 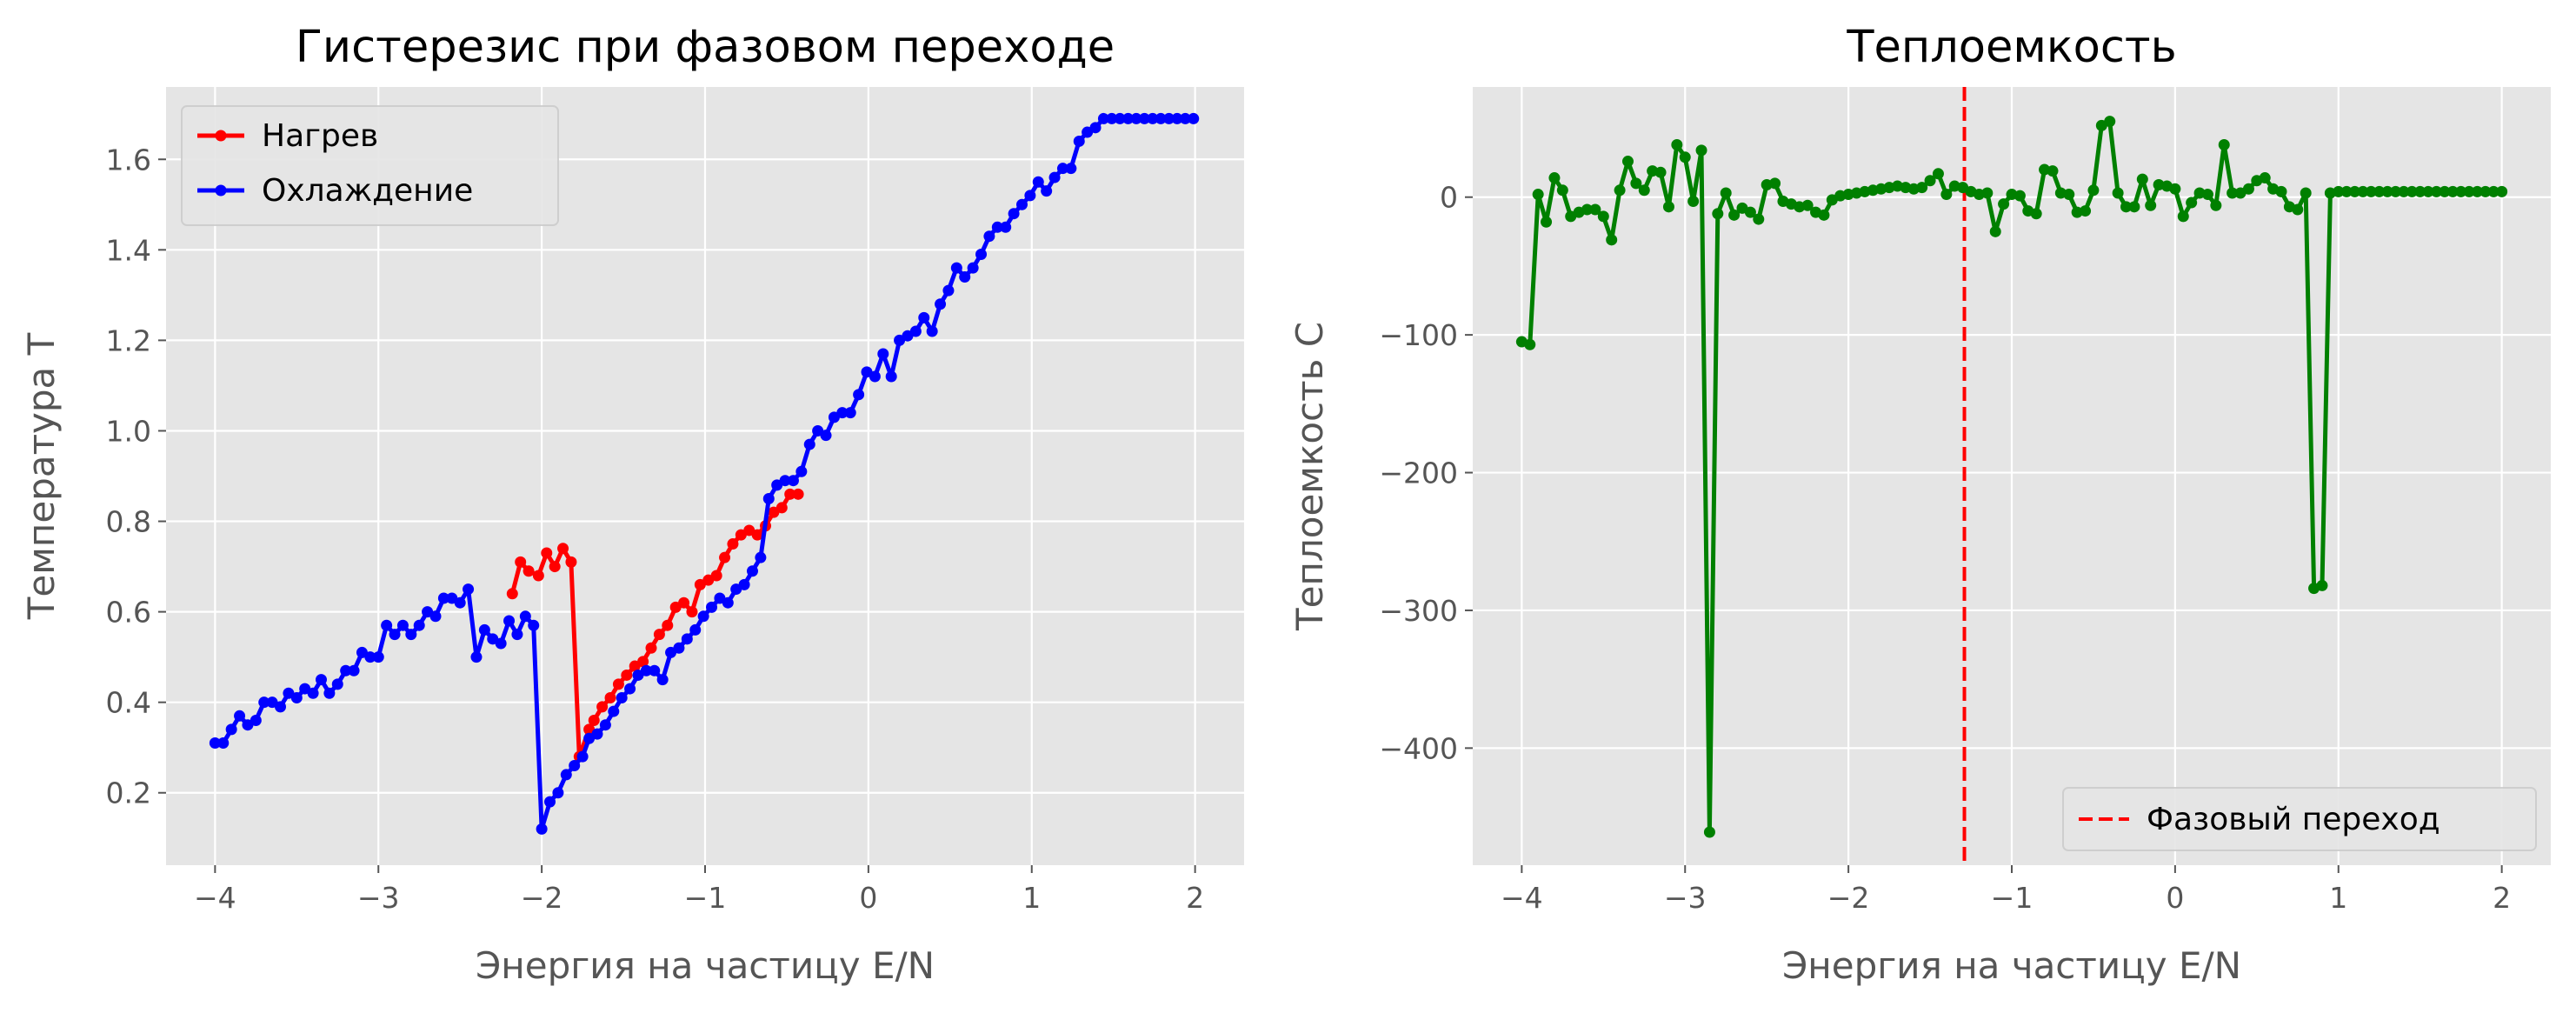 What do you see at coordinates (370, 165) in the screenshot?
I see `legend-box` at bounding box center [370, 165].